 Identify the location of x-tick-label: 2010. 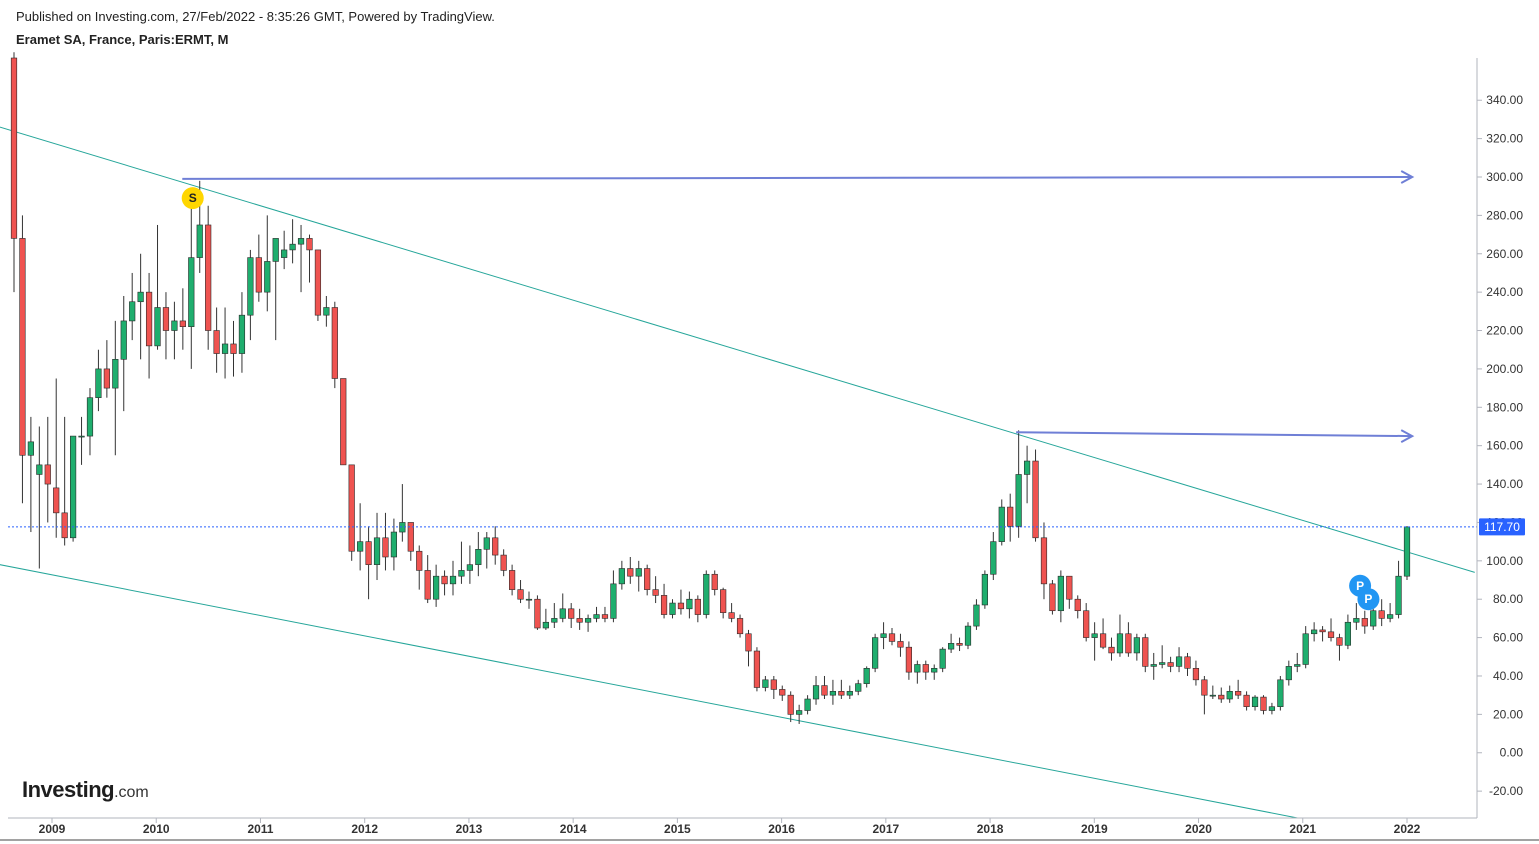
(156, 829).